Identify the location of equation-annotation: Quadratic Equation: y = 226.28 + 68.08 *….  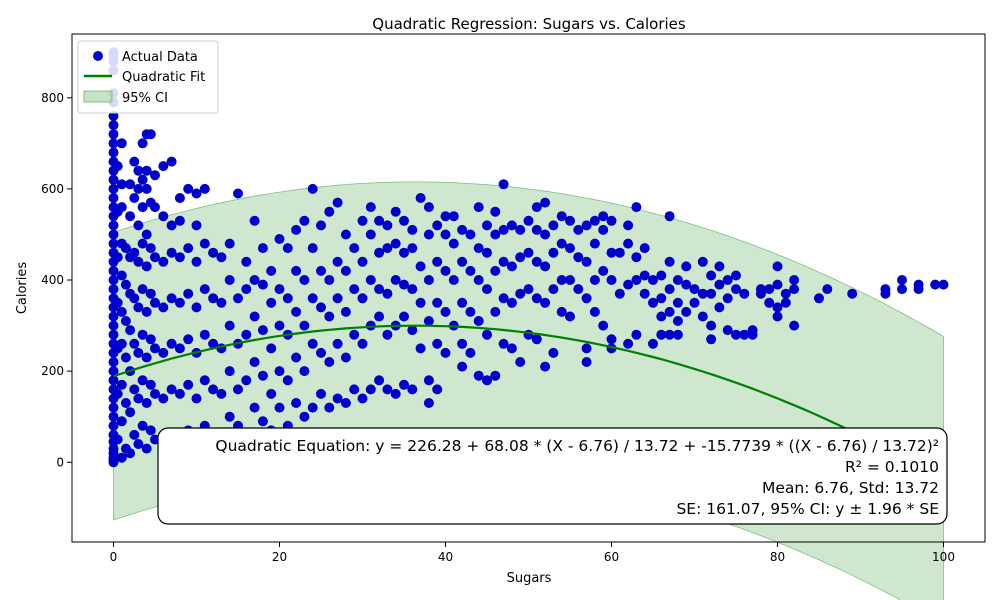
(552, 476).